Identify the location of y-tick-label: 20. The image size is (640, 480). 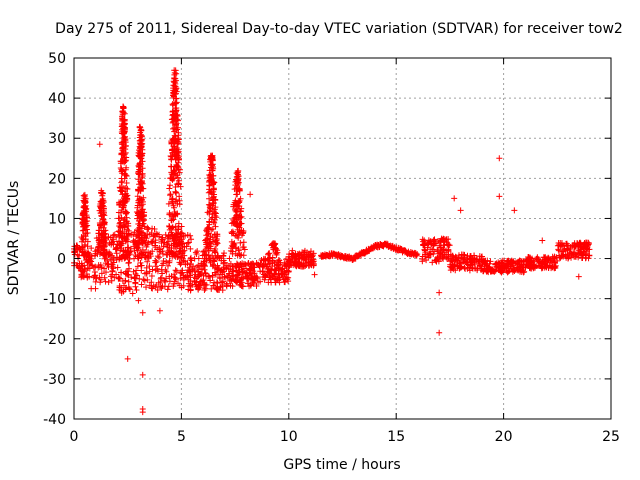
(57, 179).